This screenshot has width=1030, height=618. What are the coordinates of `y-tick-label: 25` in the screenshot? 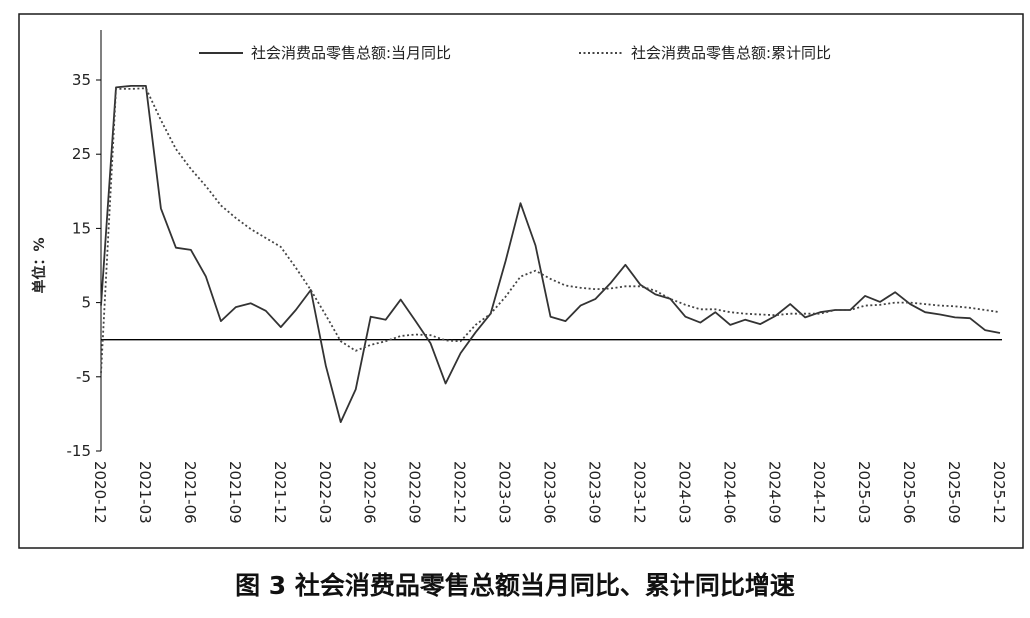 It's located at (81, 154).